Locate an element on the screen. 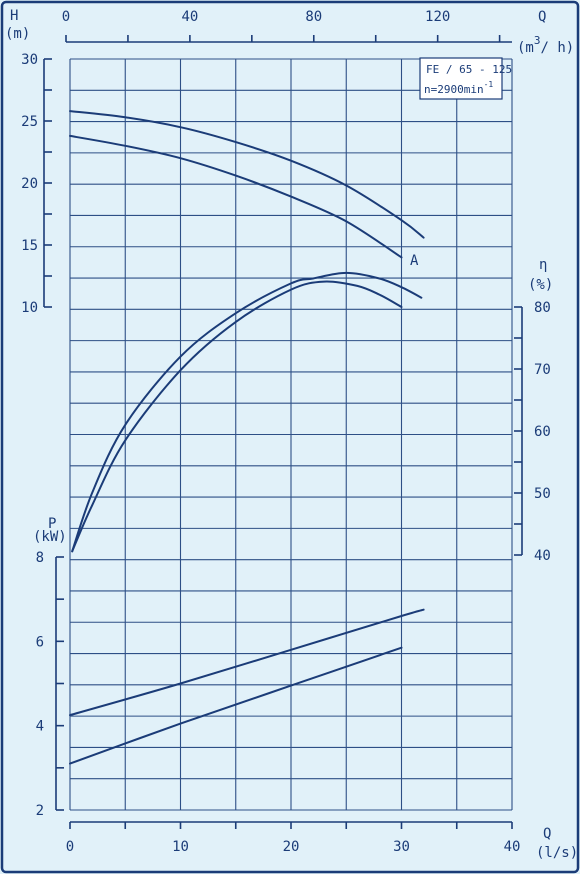 This screenshot has width=580, height=874. p-axis: 2 4 6 8 P (kW) is located at coordinates (50, 667).